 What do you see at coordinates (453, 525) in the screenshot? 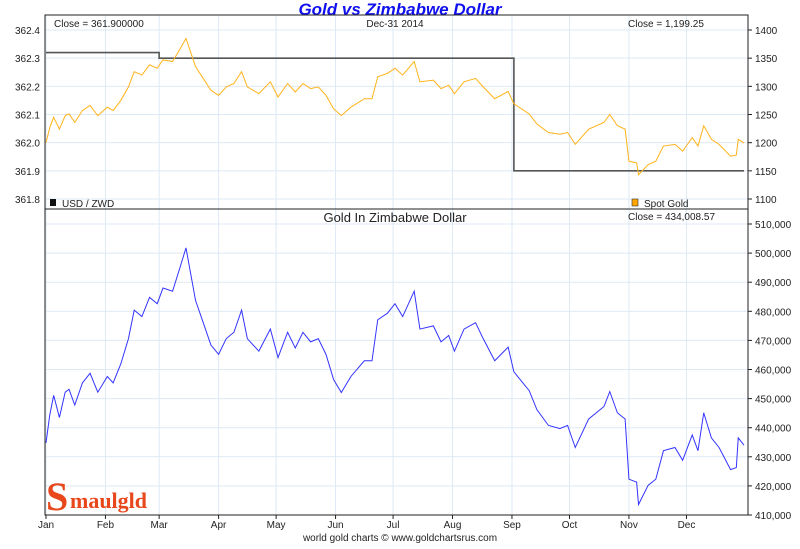
I see `x-tick-label-aug: Aug` at bounding box center [453, 525].